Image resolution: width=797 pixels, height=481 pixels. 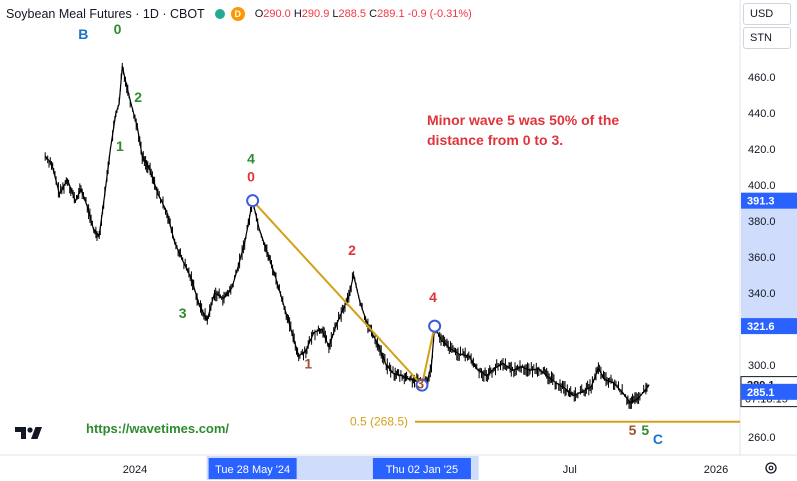 I want to click on fib-level-layer: 0.5 (268.5), so click(x=545, y=422).